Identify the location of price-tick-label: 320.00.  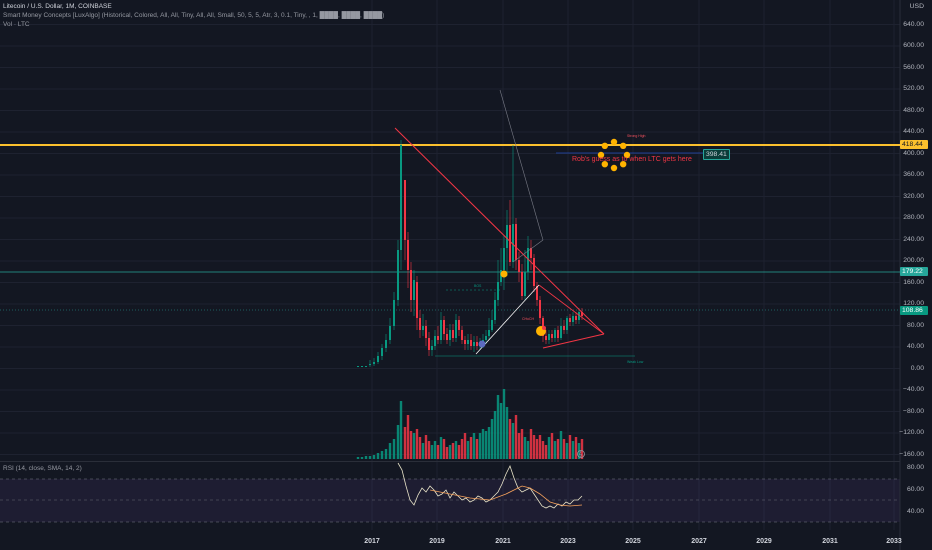
(913, 196).